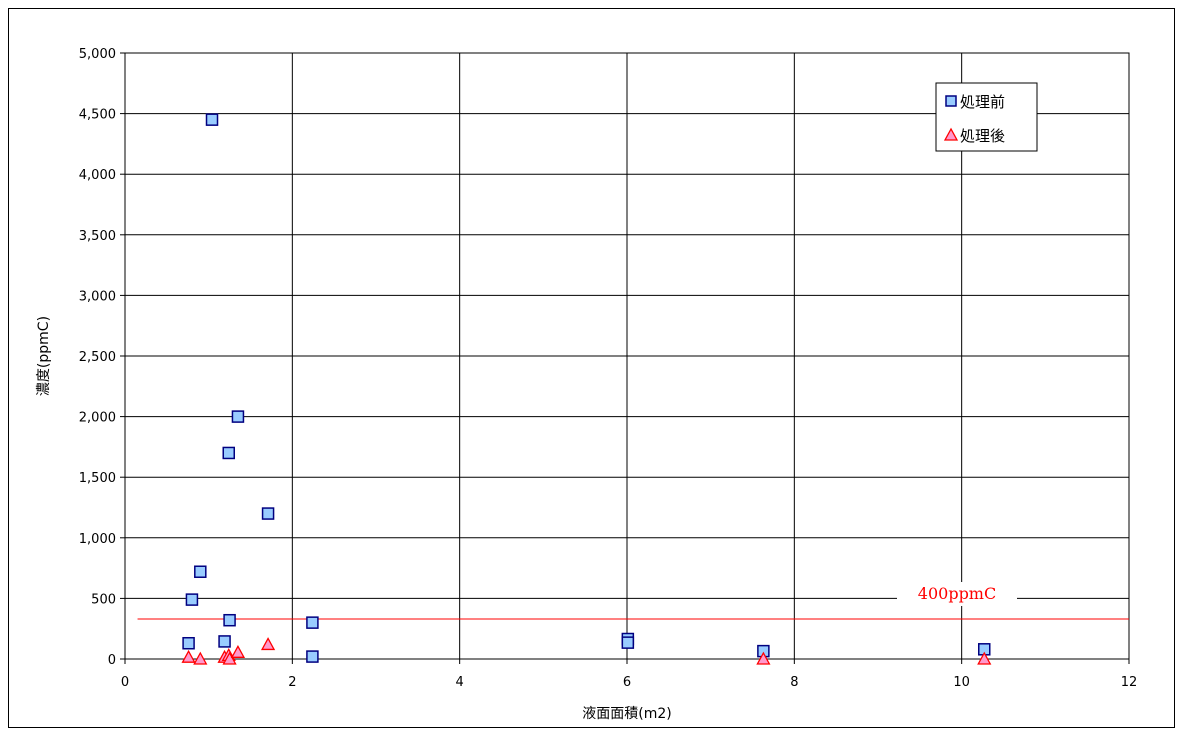 The width and height of the screenshot is (1183, 736). What do you see at coordinates (97, 478) in the screenshot?
I see `y-tick-label: 1,500` at bounding box center [97, 478].